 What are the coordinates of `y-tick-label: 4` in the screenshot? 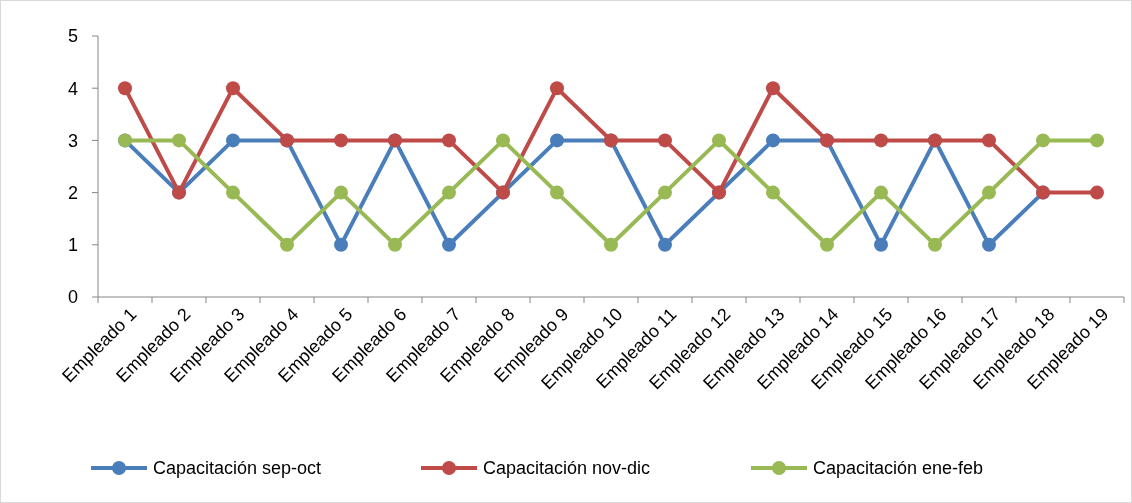 It's located at (72, 88).